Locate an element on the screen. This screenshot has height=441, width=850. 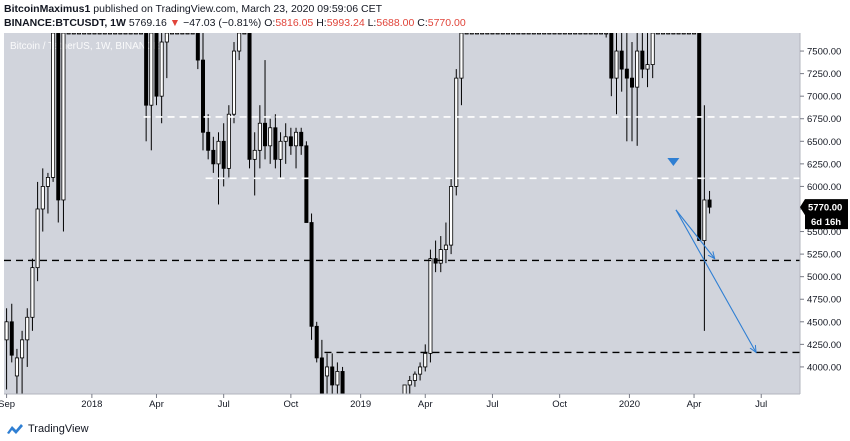
close-label: C: is located at coordinates (422, 23).